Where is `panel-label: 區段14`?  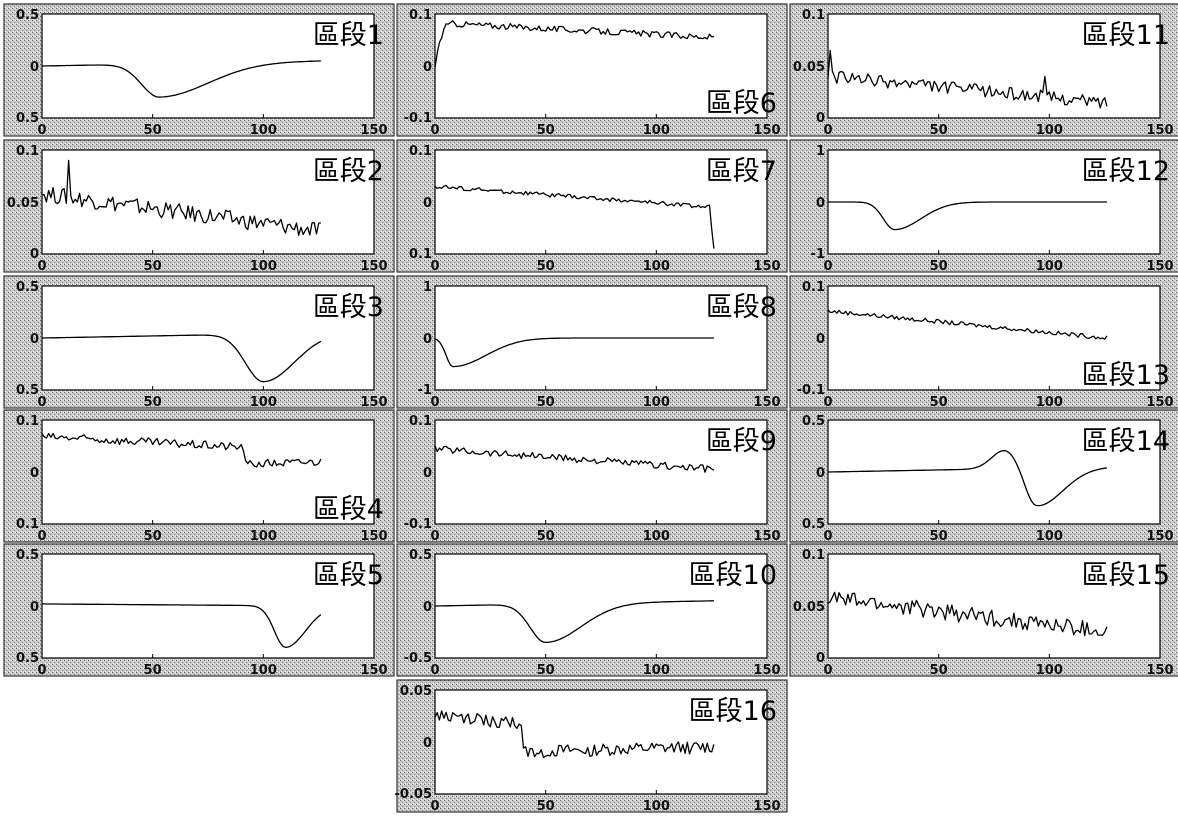 panel-label: 區段14 is located at coordinates (1126, 441).